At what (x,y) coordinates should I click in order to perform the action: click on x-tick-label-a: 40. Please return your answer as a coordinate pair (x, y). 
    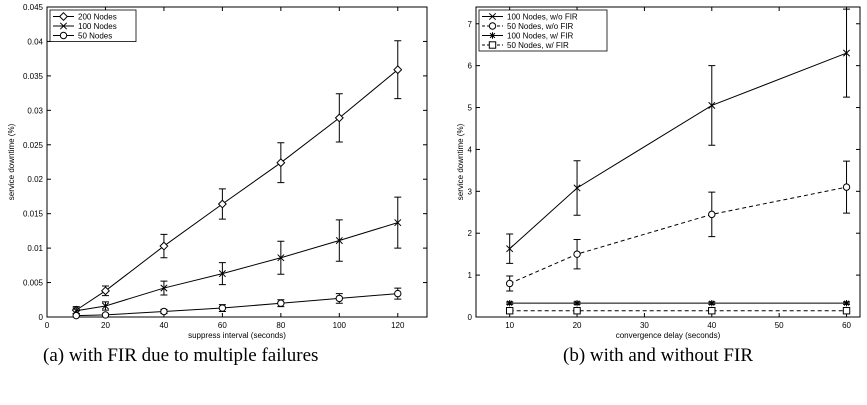
    Looking at the image, I should click on (163, 325).